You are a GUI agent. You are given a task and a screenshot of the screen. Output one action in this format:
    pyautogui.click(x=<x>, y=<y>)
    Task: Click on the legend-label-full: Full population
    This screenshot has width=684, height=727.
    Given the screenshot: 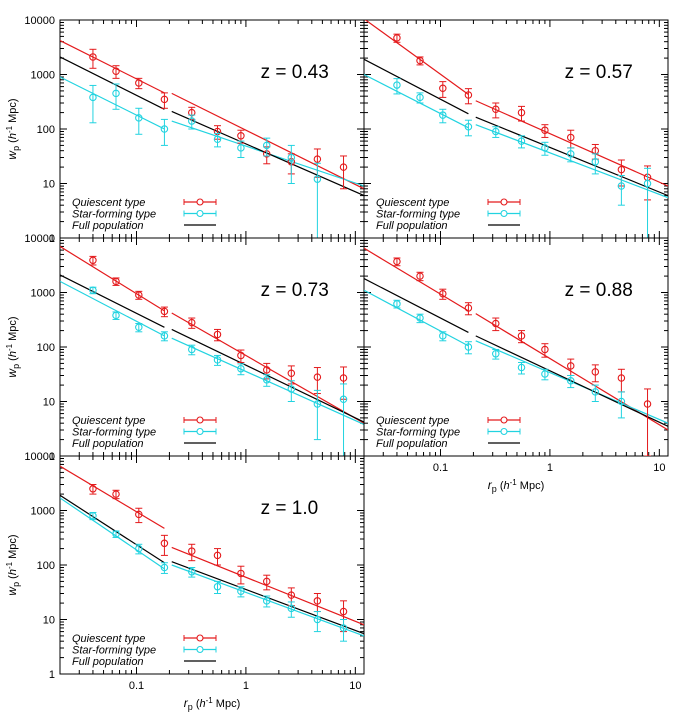 What is the action you would take?
    pyautogui.click(x=108, y=444)
    